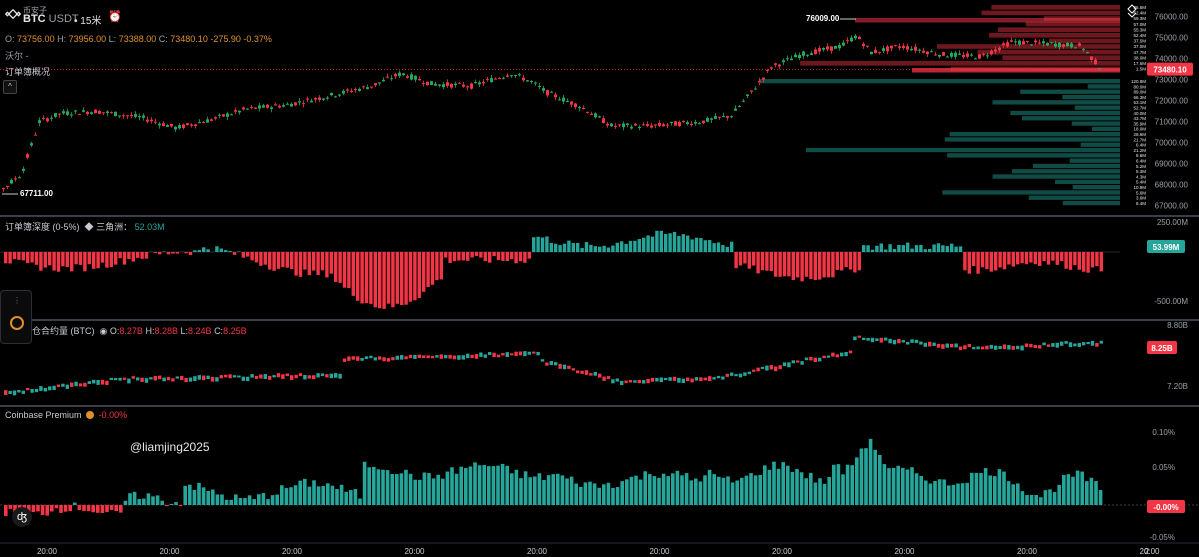  Describe the element at coordinates (28, 72) in the screenshot. I see `indicator-orderbook-label: 订单簿概况` at that location.